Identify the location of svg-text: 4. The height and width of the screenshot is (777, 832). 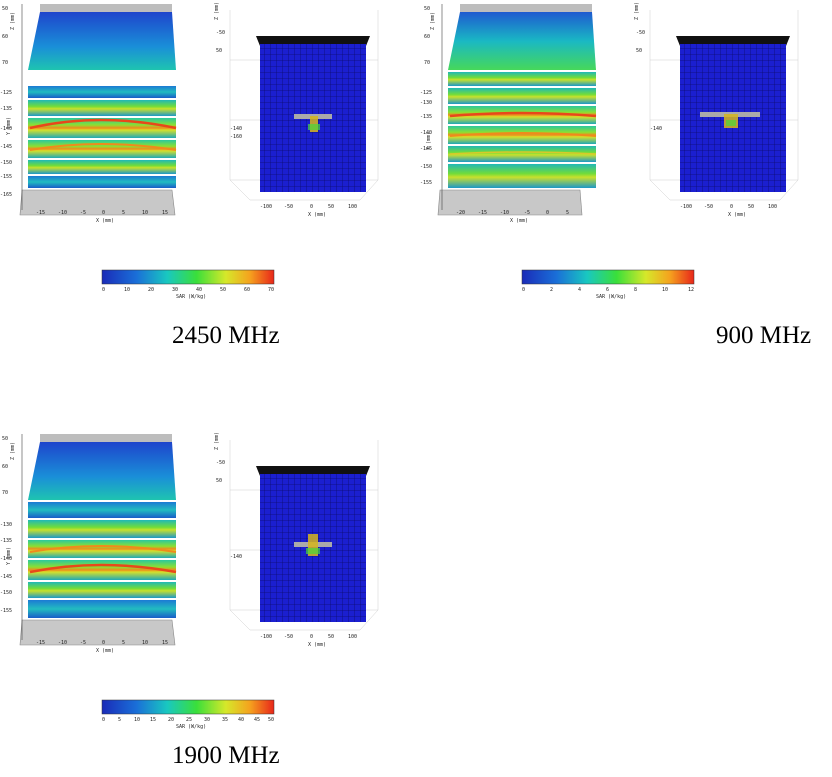
(579, 290).